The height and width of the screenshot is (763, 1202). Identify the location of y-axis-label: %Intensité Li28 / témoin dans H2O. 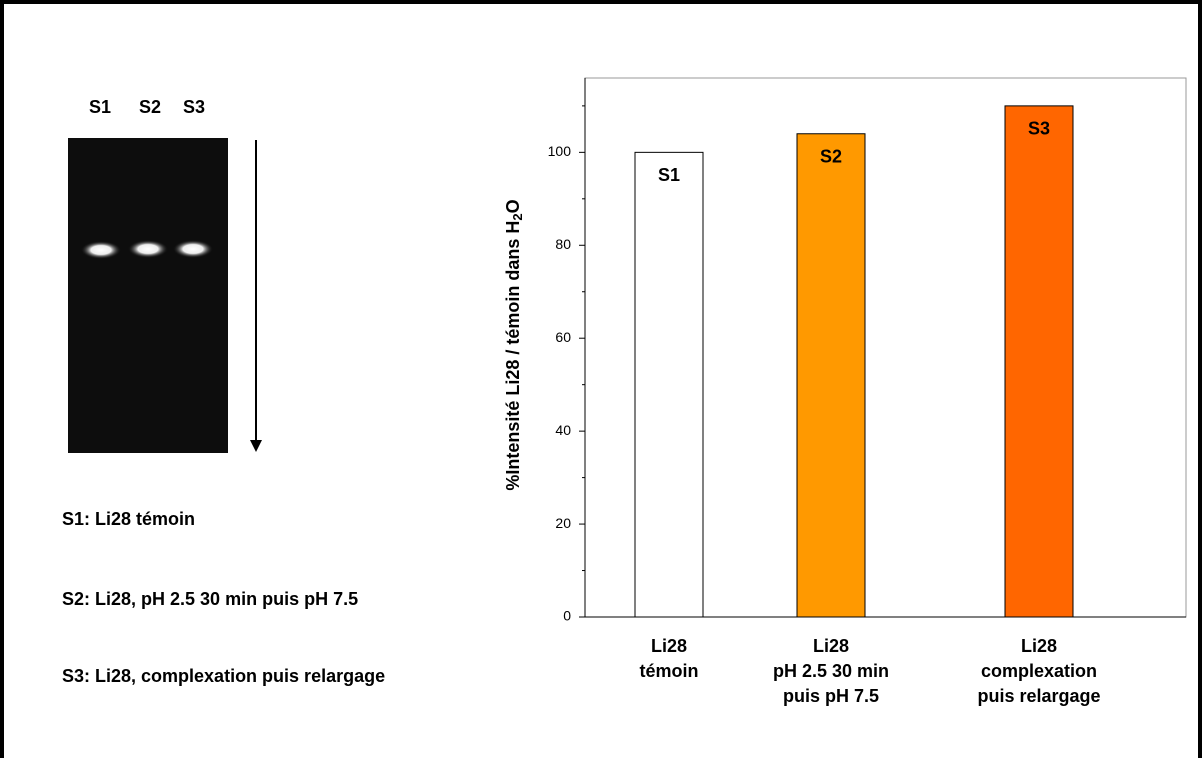
(514, 344).